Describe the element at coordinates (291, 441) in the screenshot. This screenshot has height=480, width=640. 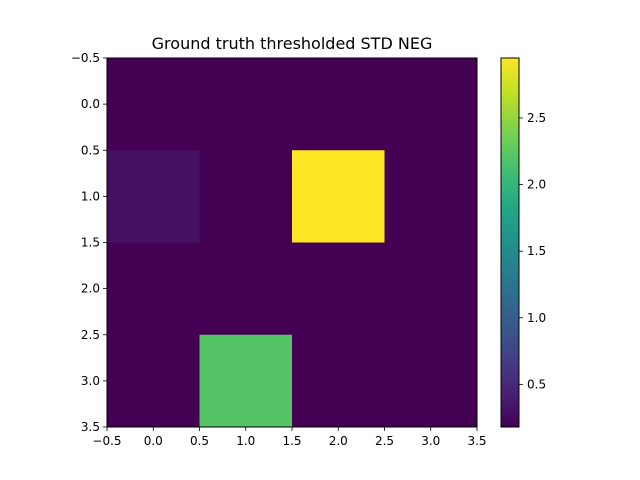
I see `x-tick-label: 1.5` at that location.